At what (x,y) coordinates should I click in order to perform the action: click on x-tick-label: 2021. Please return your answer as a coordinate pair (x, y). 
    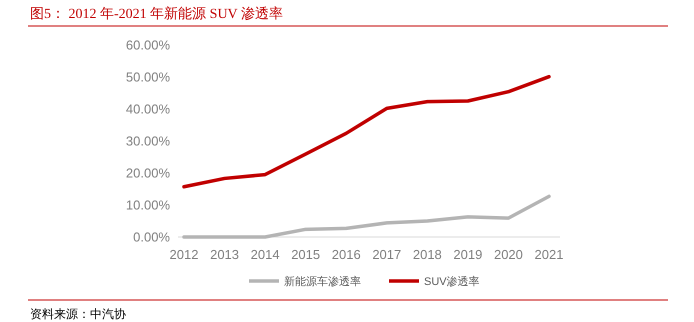
    Looking at the image, I should click on (549, 254).